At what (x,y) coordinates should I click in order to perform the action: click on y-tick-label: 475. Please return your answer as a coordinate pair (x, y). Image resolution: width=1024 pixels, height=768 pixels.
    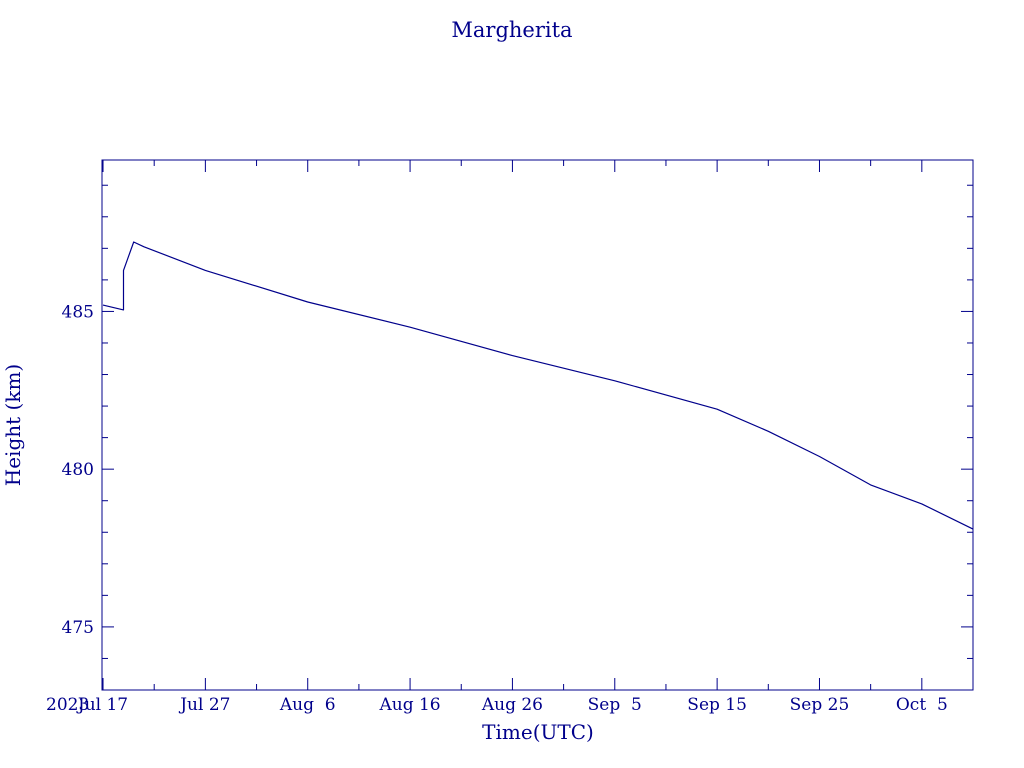
    Looking at the image, I should click on (78, 628).